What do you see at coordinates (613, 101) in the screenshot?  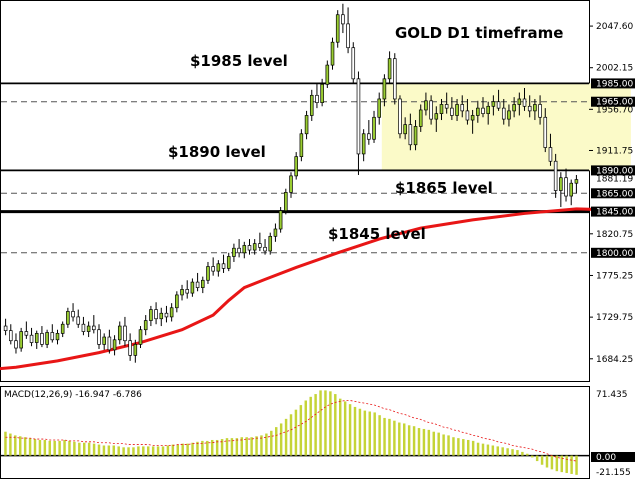 I see `level-tag-box` at bounding box center [613, 101].